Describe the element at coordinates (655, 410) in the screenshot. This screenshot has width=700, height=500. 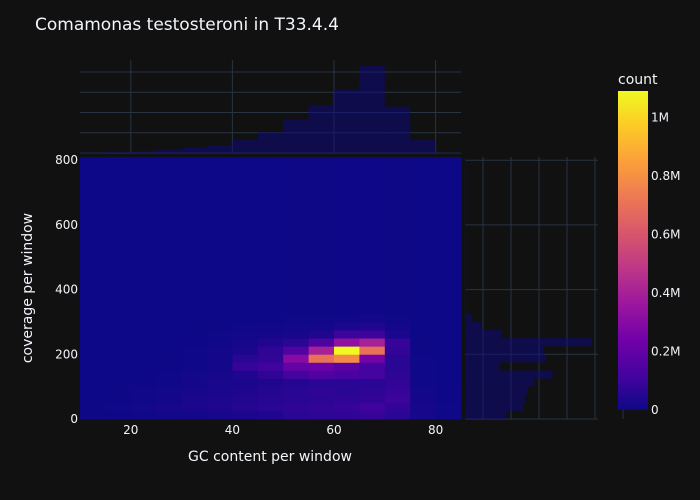
I see `colorbar-tick-label: 0` at that location.